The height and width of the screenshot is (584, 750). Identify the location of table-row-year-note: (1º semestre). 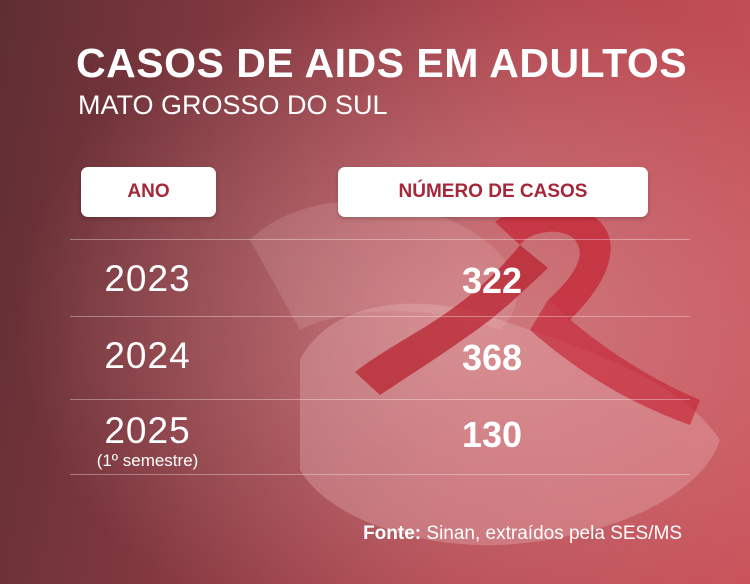
(147, 460).